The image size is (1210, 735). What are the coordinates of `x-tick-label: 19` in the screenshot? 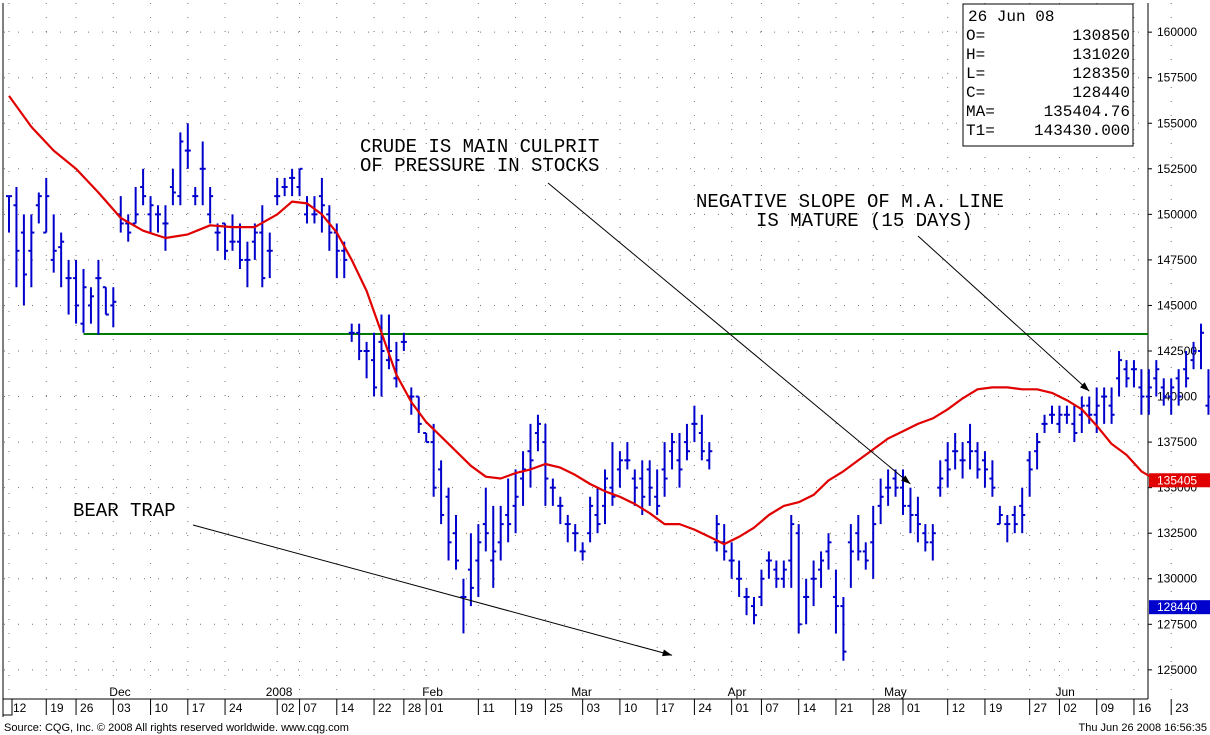 It's located at (996, 708).